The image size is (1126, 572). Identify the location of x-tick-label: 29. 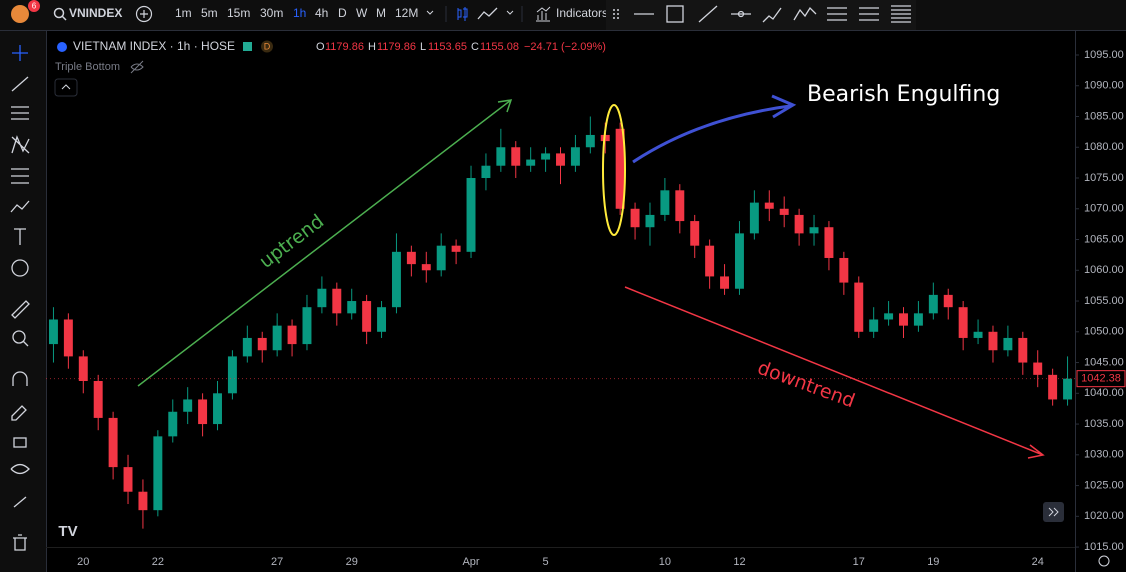
(352, 562).